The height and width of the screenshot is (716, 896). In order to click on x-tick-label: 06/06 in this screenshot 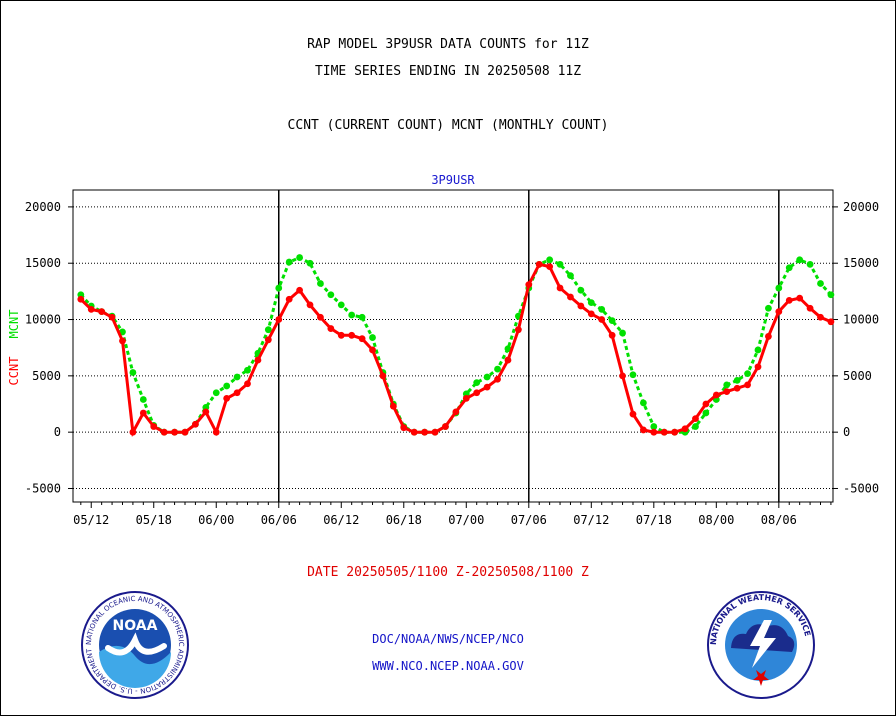, I will do `click(279, 520)`.